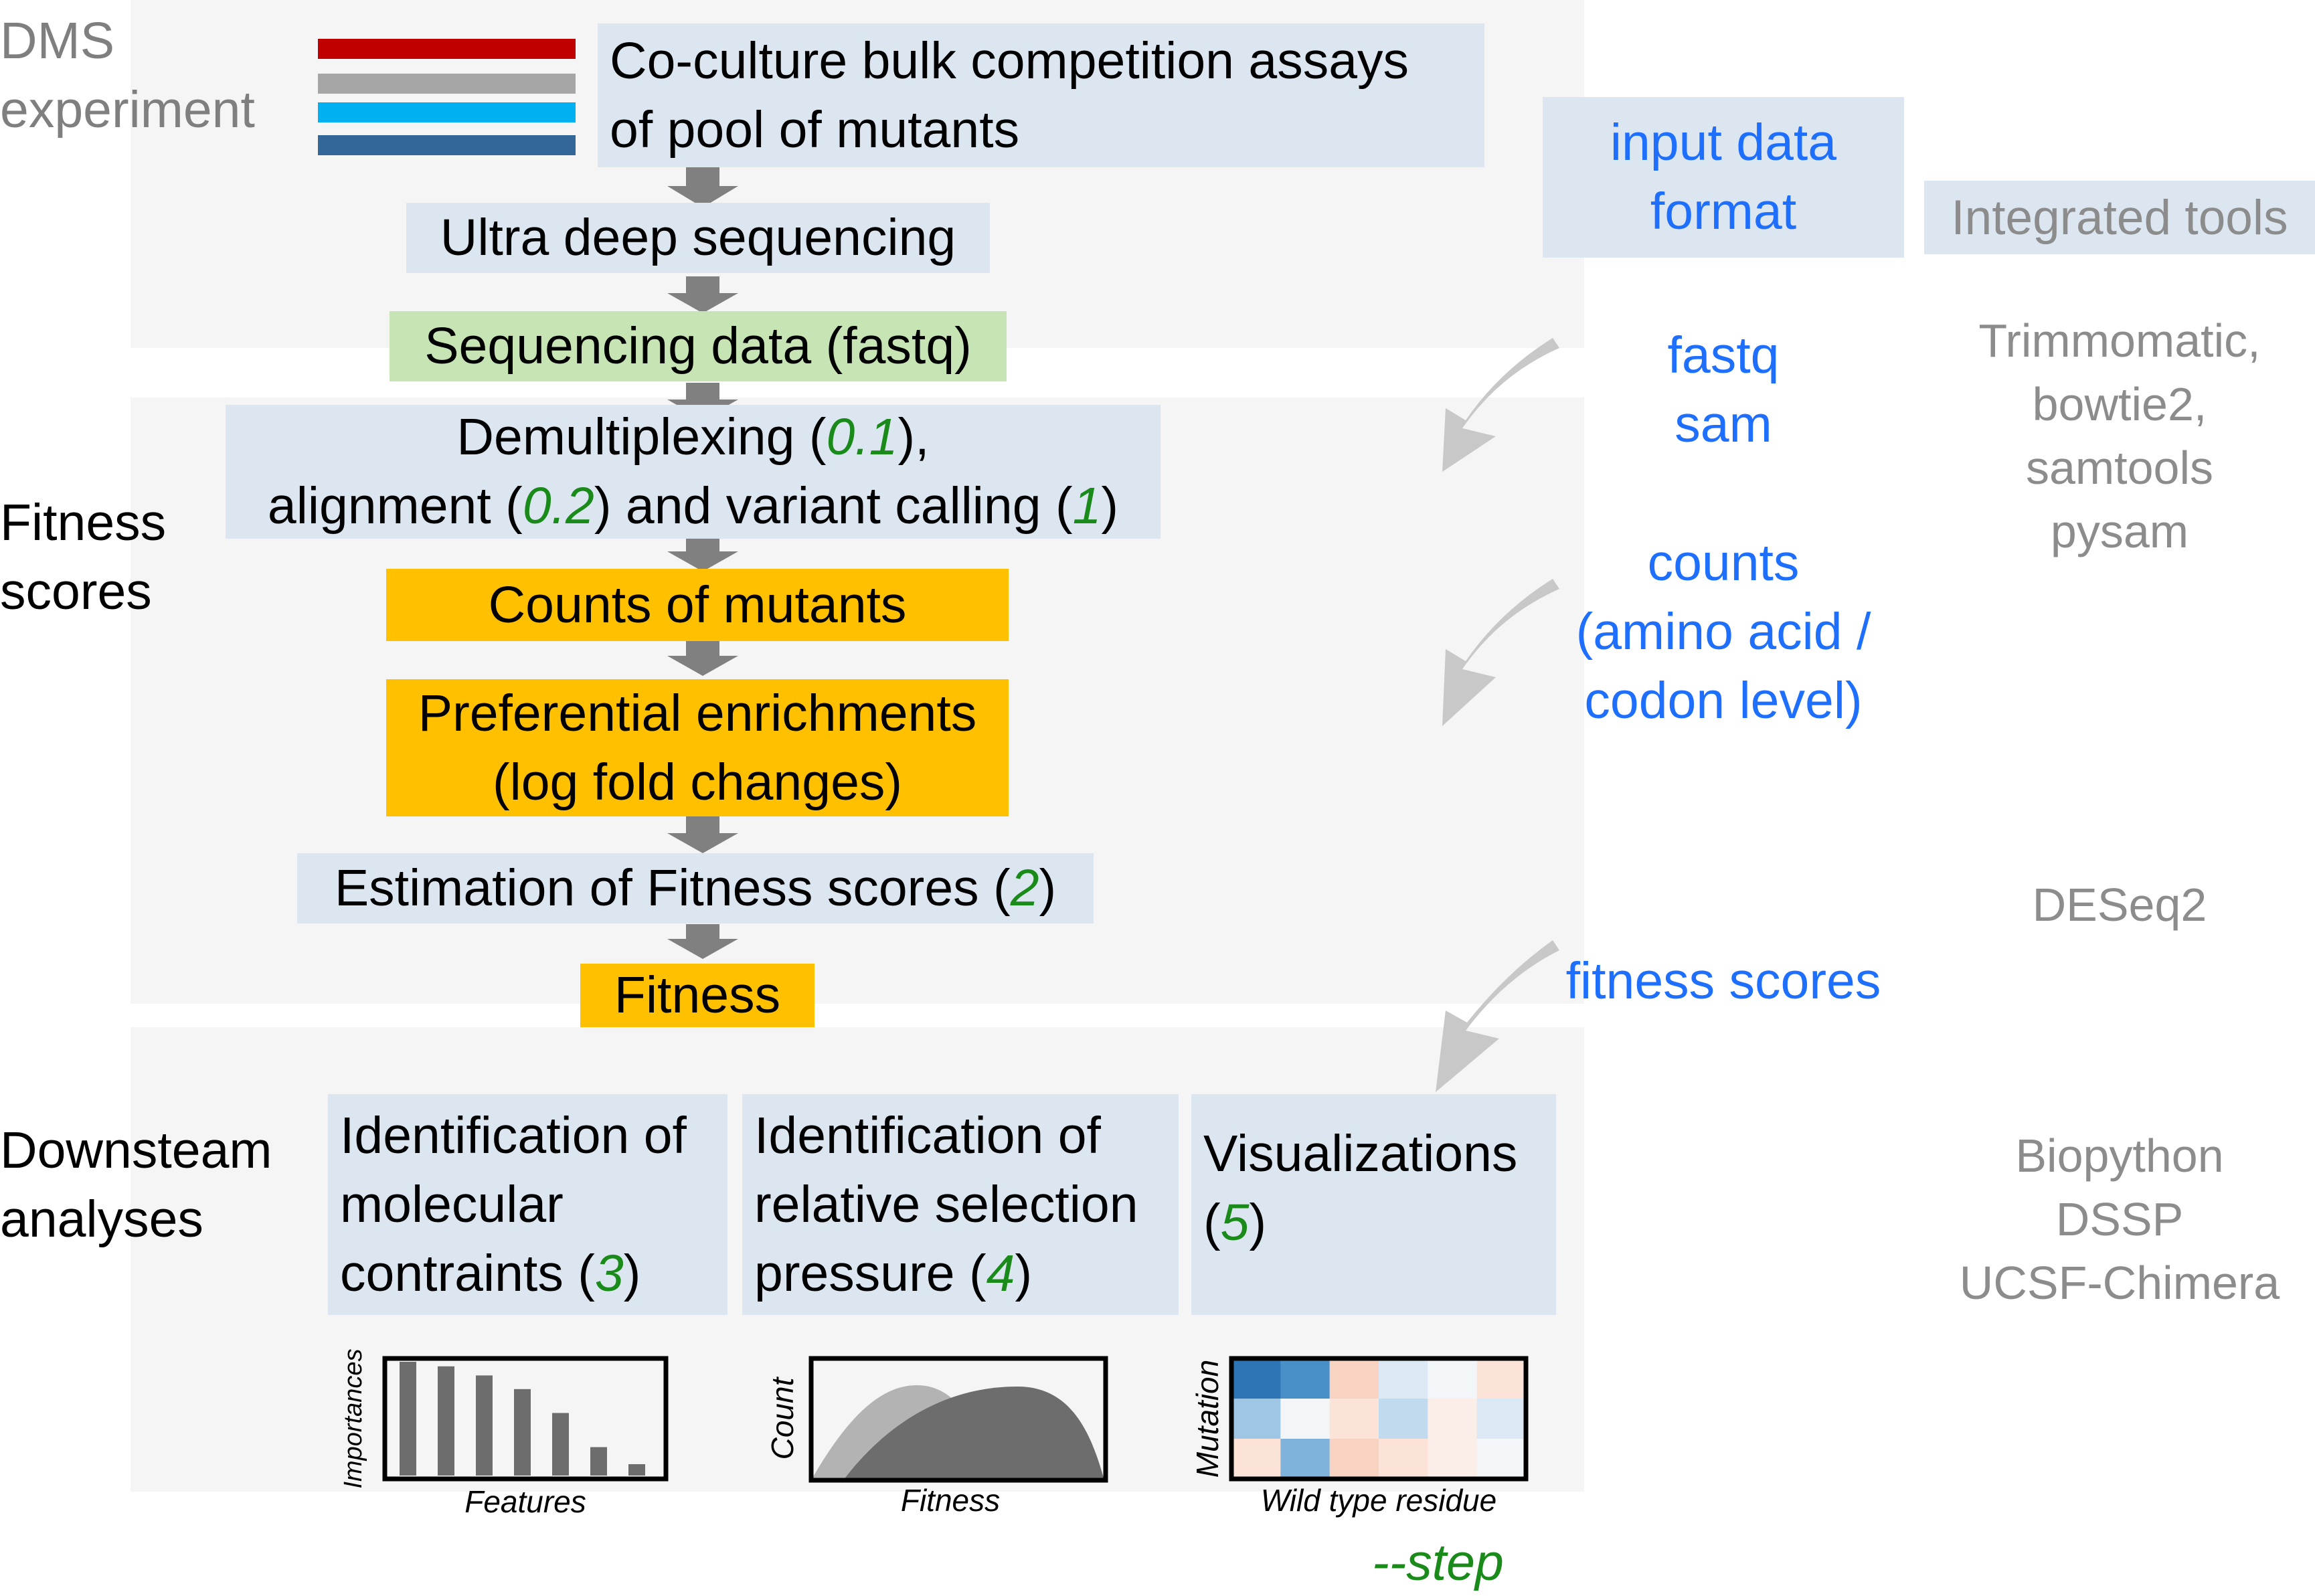 The width and height of the screenshot is (2315, 1596). What do you see at coordinates (2120, 436) in the screenshot?
I see `tools-group-alignment: Trimmomatic, bowtie2, samtools pysam` at bounding box center [2120, 436].